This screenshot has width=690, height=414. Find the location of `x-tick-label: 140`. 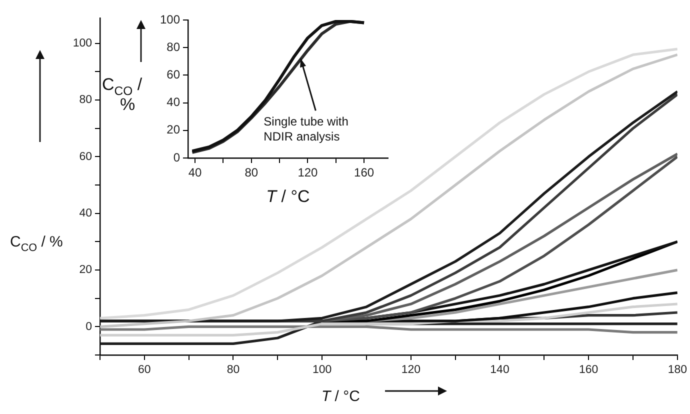

x-tick-label: 140 is located at coordinates (500, 370).